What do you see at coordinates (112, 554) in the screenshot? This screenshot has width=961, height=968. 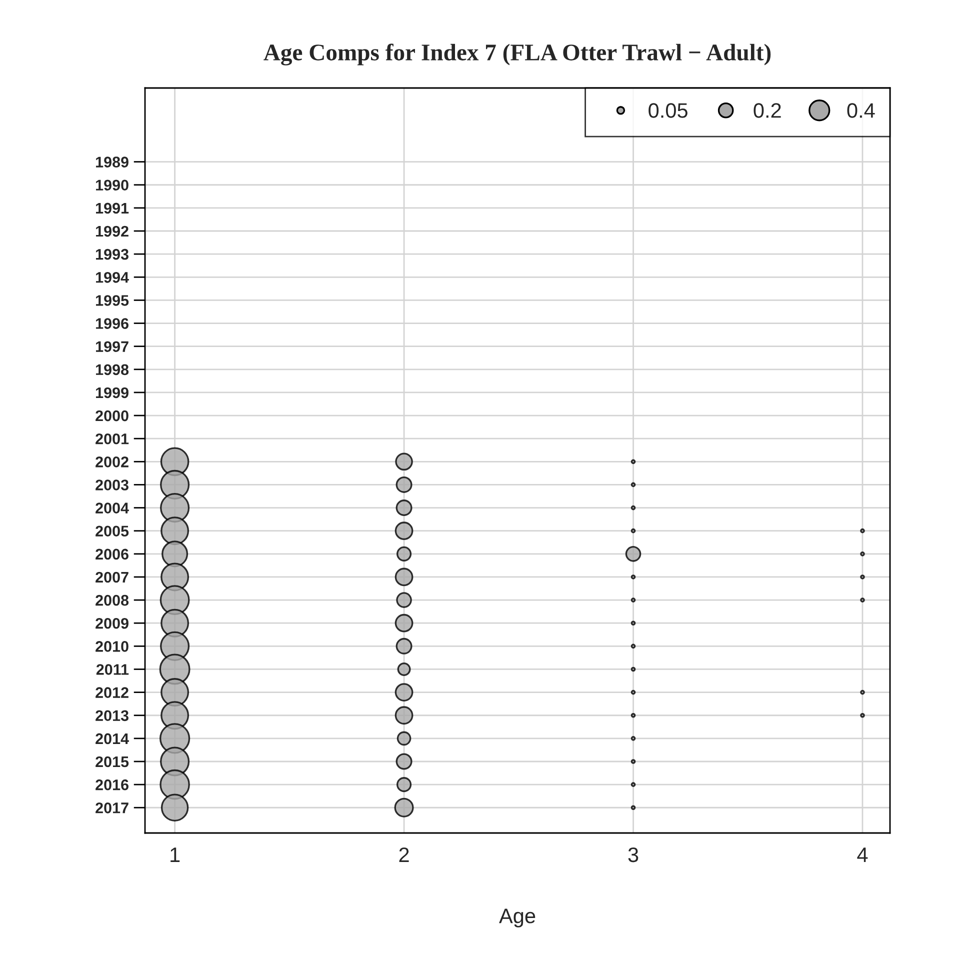 I see `y-tick-label: 2006` at bounding box center [112, 554].